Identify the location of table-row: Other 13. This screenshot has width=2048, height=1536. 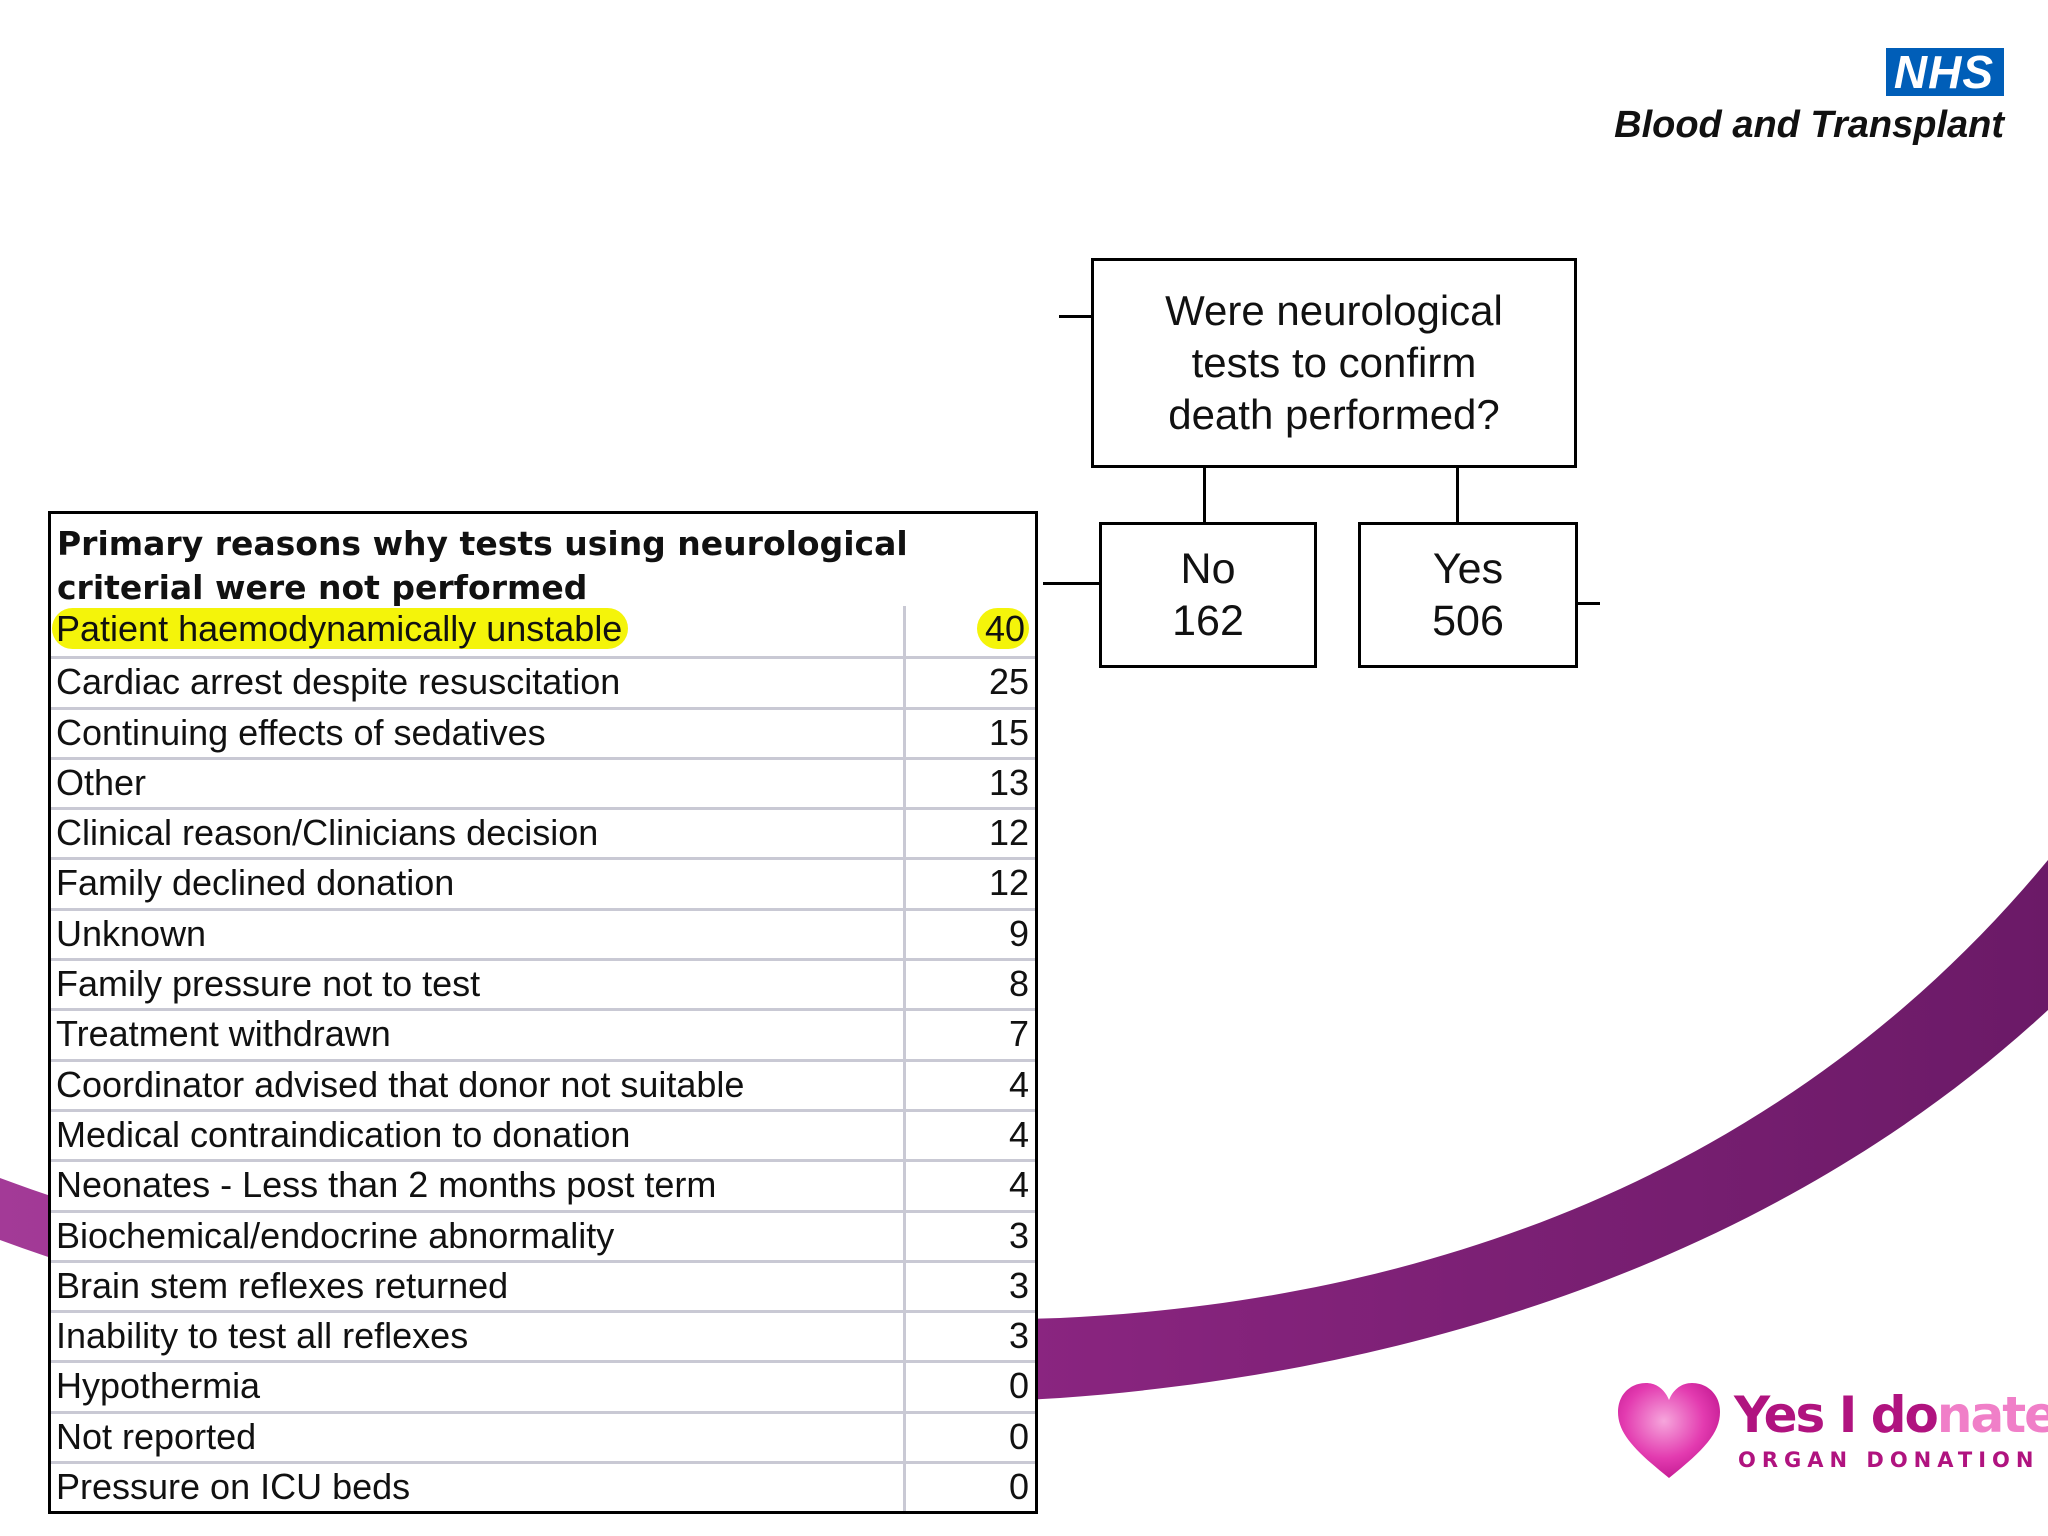
(543, 782).